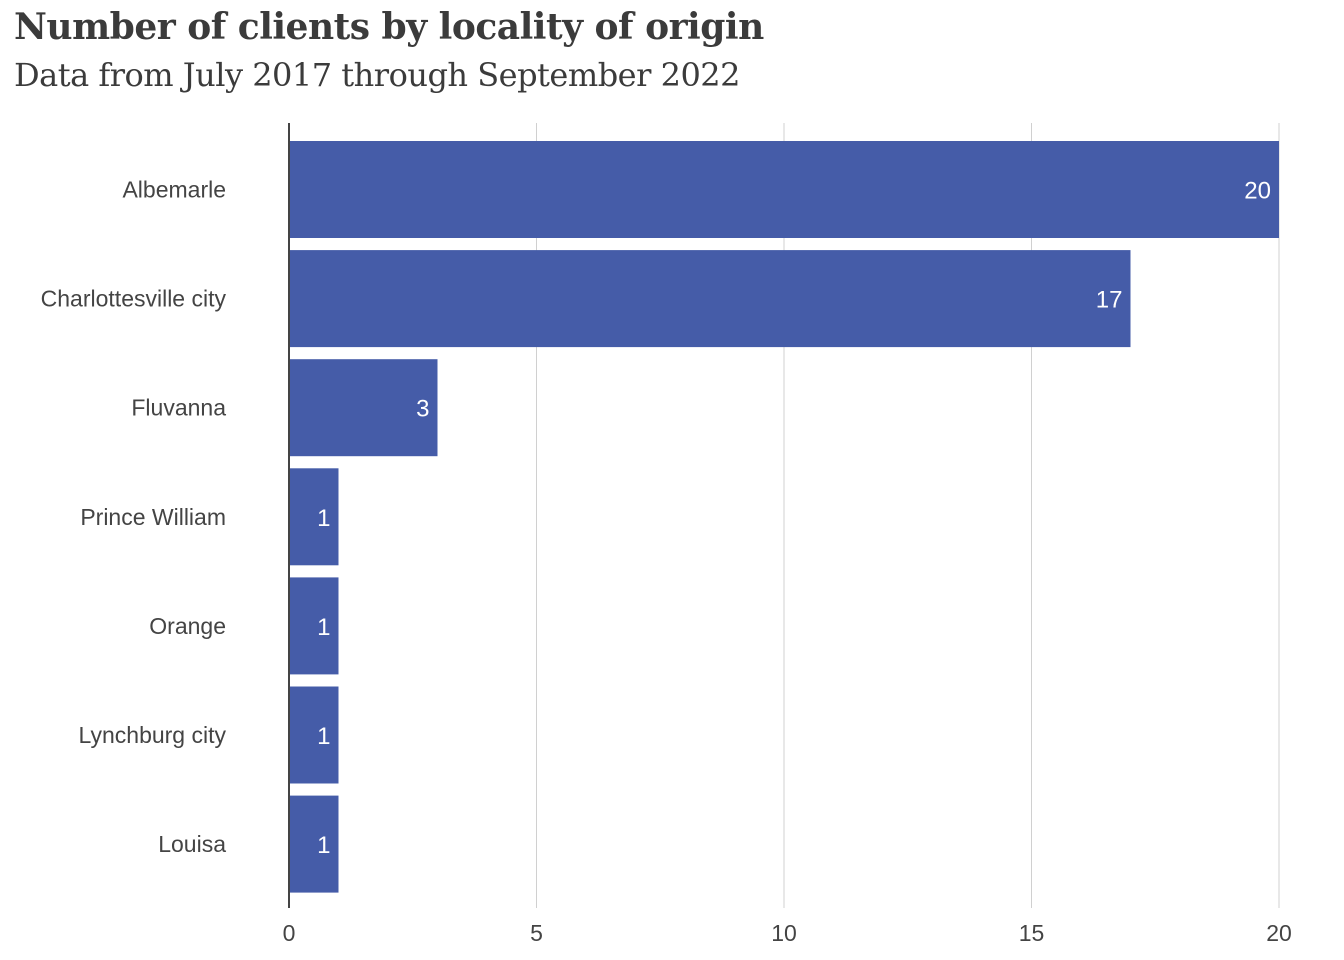 The image size is (1344, 960). Describe the element at coordinates (1279, 933) in the screenshot. I see `x-tick-label: 20` at that location.